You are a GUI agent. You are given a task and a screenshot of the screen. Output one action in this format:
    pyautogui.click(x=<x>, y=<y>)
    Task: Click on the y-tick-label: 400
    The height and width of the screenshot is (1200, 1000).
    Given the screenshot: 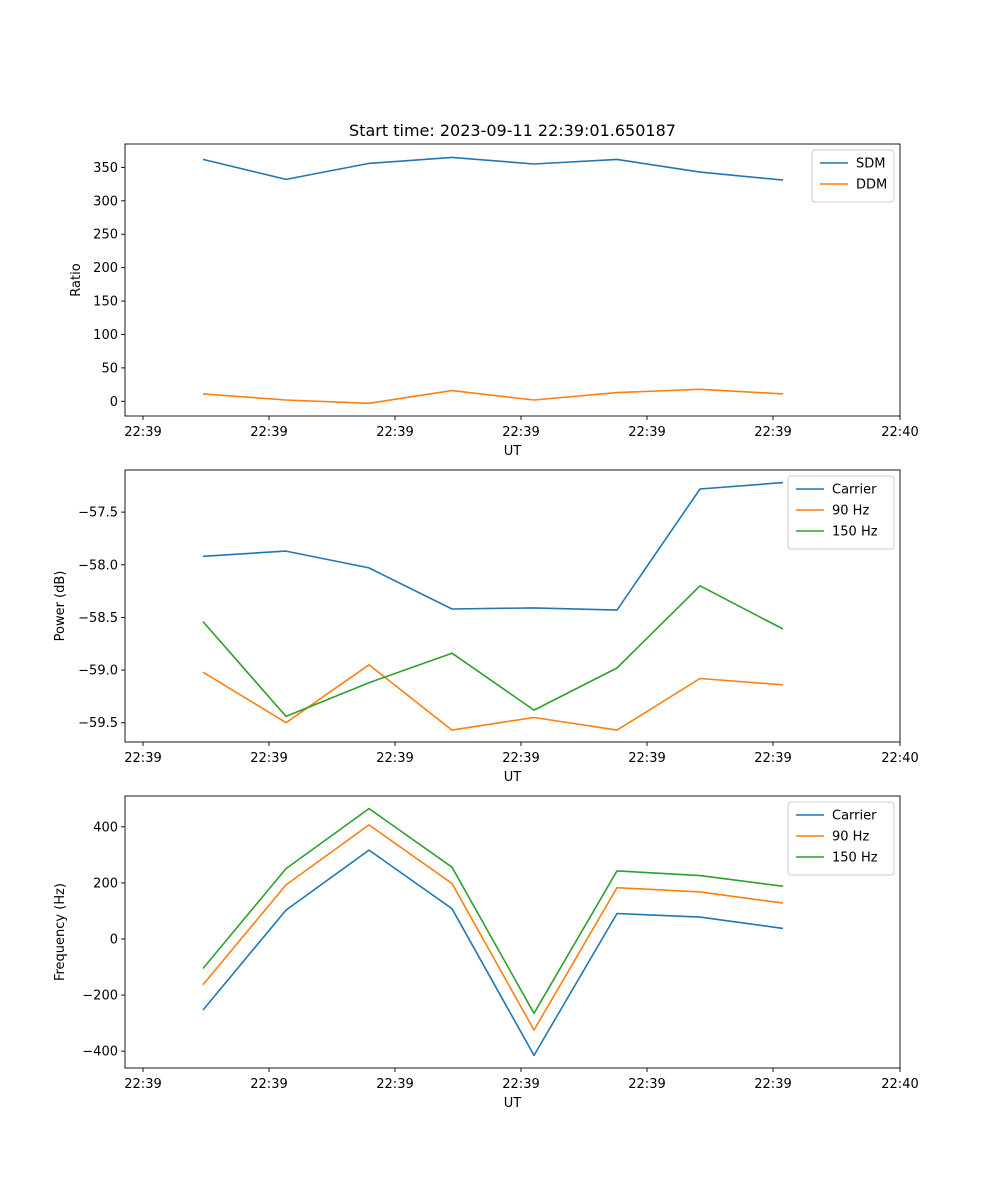 What is the action you would take?
    pyautogui.click(x=105, y=827)
    